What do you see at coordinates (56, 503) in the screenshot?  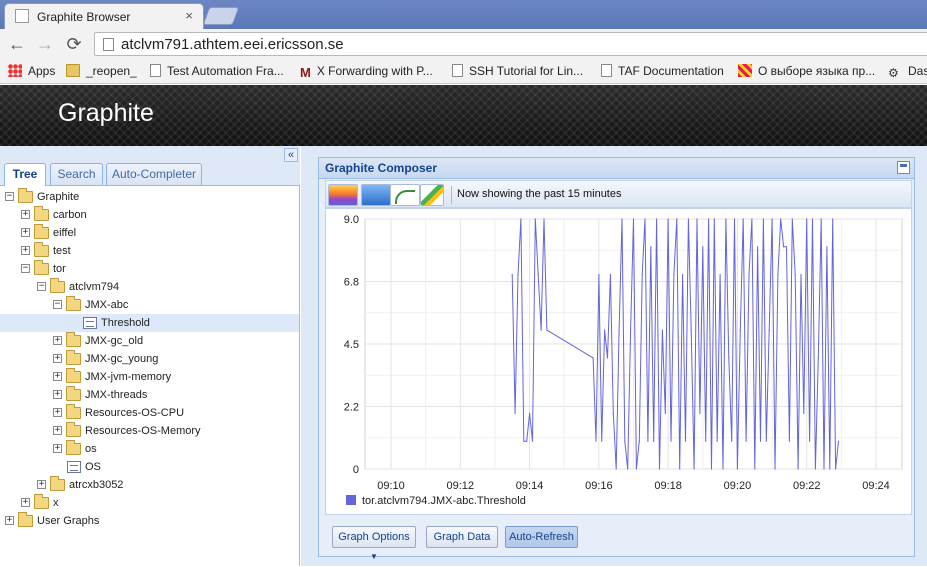 I see `tree-node-label: x` at bounding box center [56, 503].